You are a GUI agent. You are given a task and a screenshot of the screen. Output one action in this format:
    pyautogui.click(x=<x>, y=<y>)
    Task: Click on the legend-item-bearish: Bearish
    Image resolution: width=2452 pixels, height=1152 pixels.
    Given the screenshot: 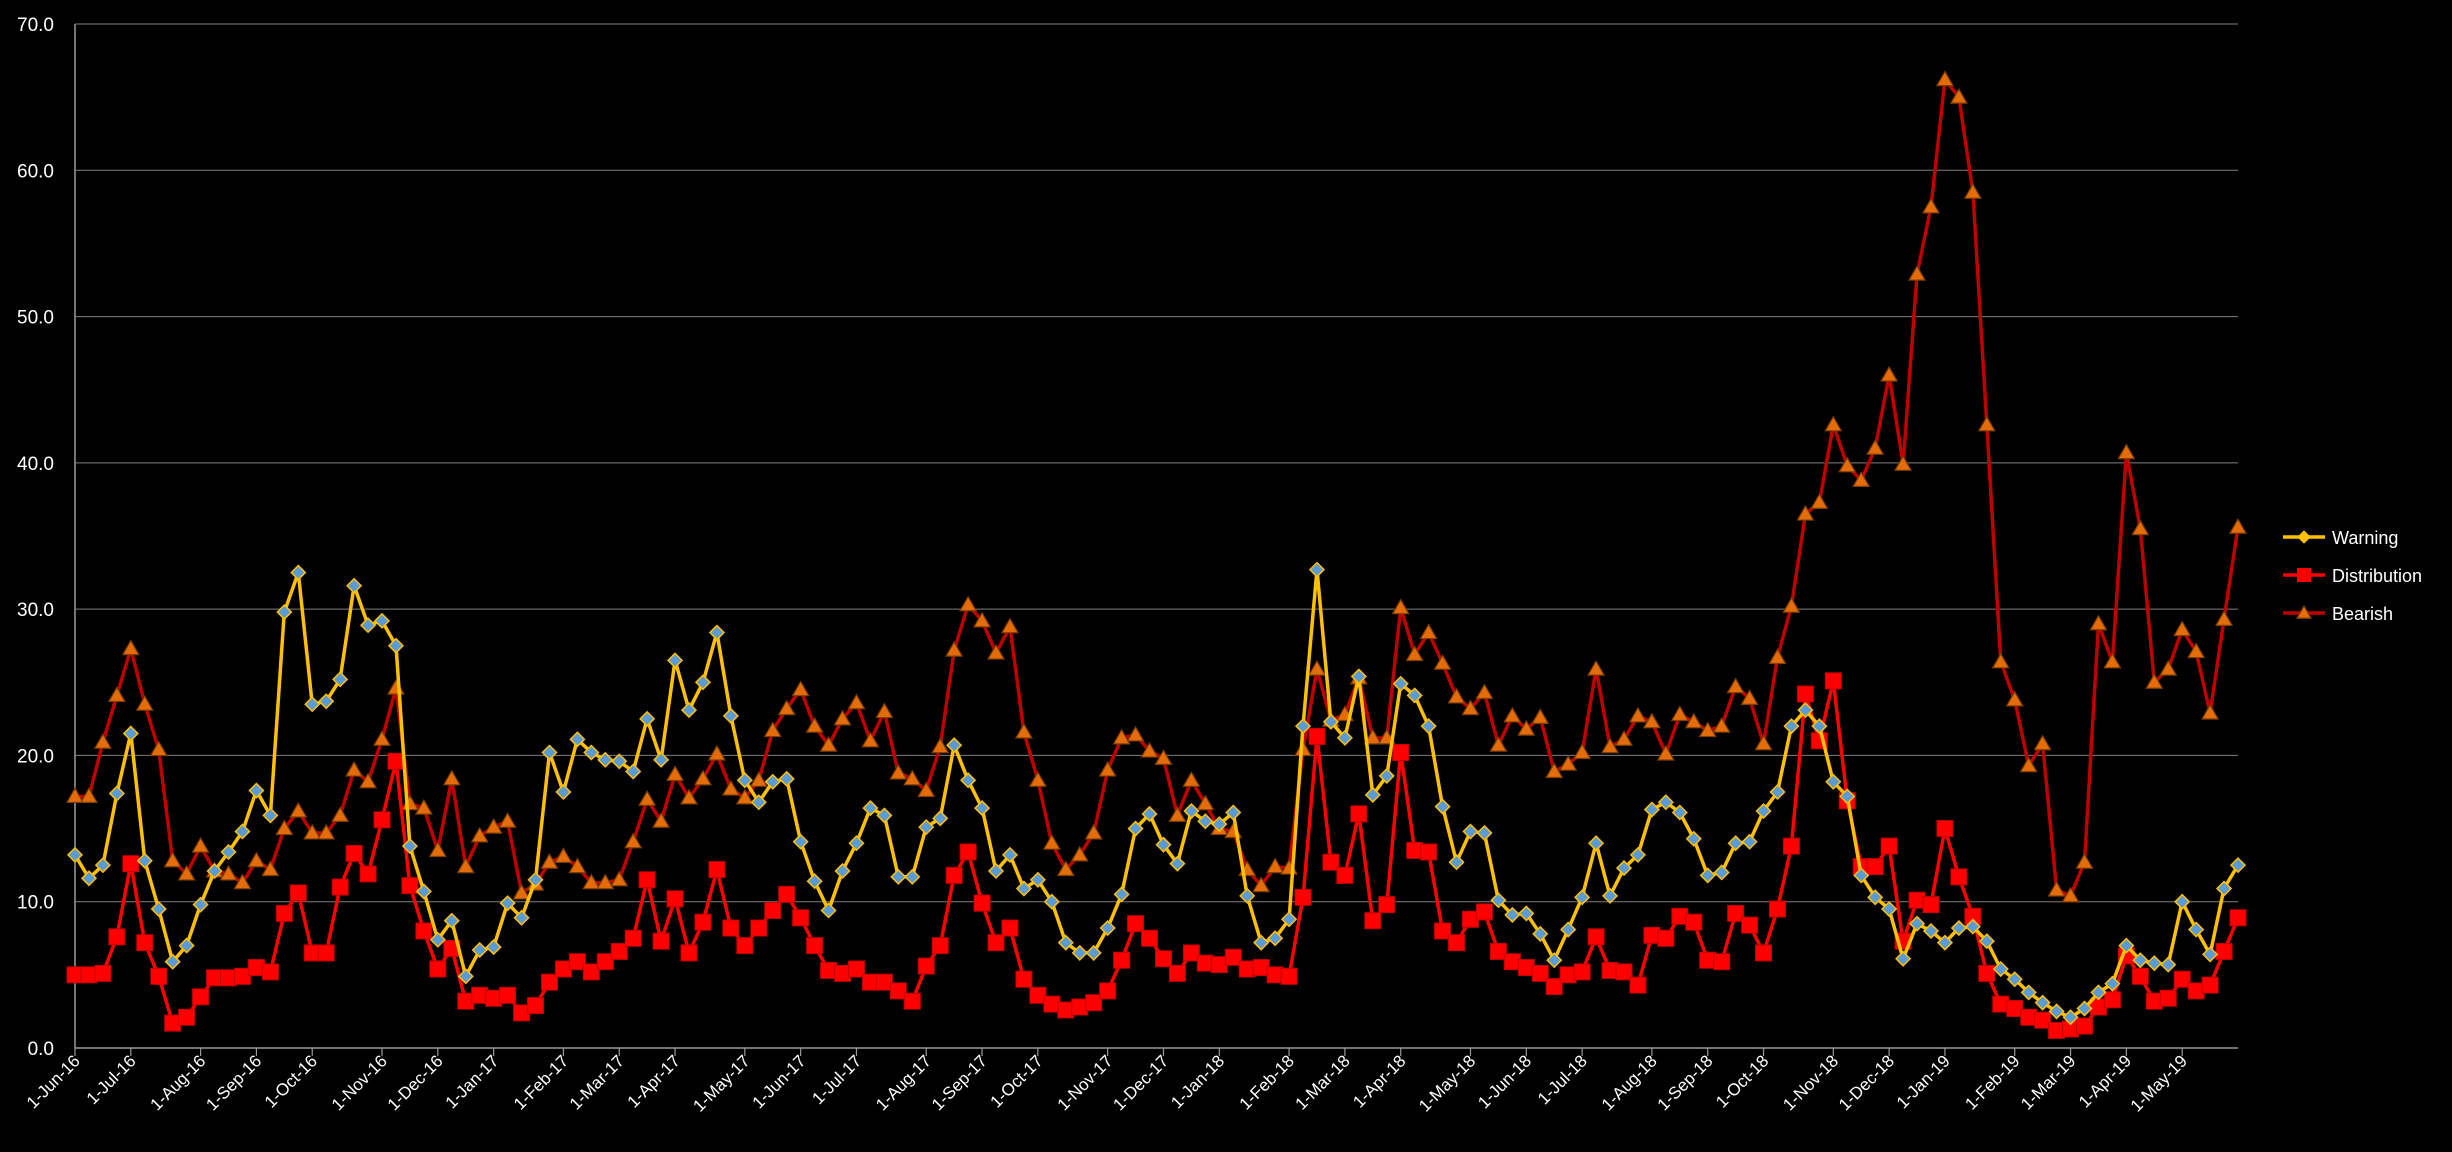 What is the action you would take?
    pyautogui.click(x=2338, y=614)
    